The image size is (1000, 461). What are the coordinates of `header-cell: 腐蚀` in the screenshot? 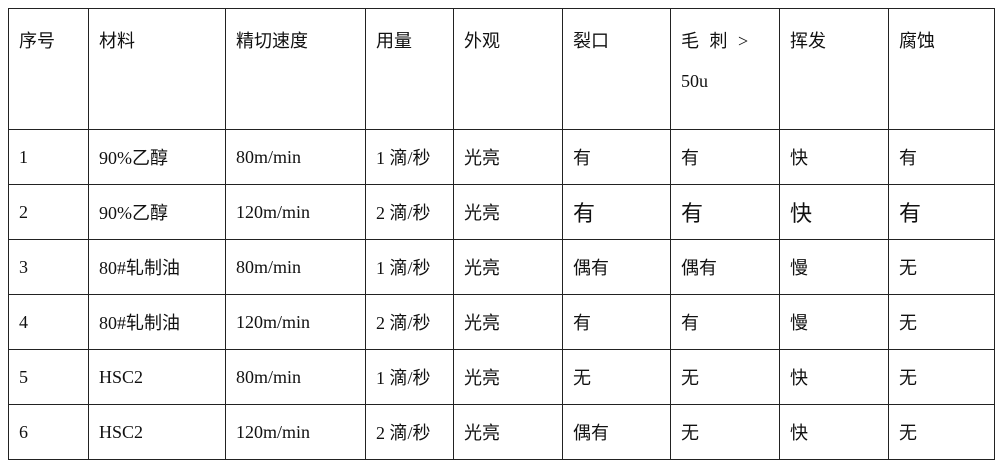 It's located at (941, 69).